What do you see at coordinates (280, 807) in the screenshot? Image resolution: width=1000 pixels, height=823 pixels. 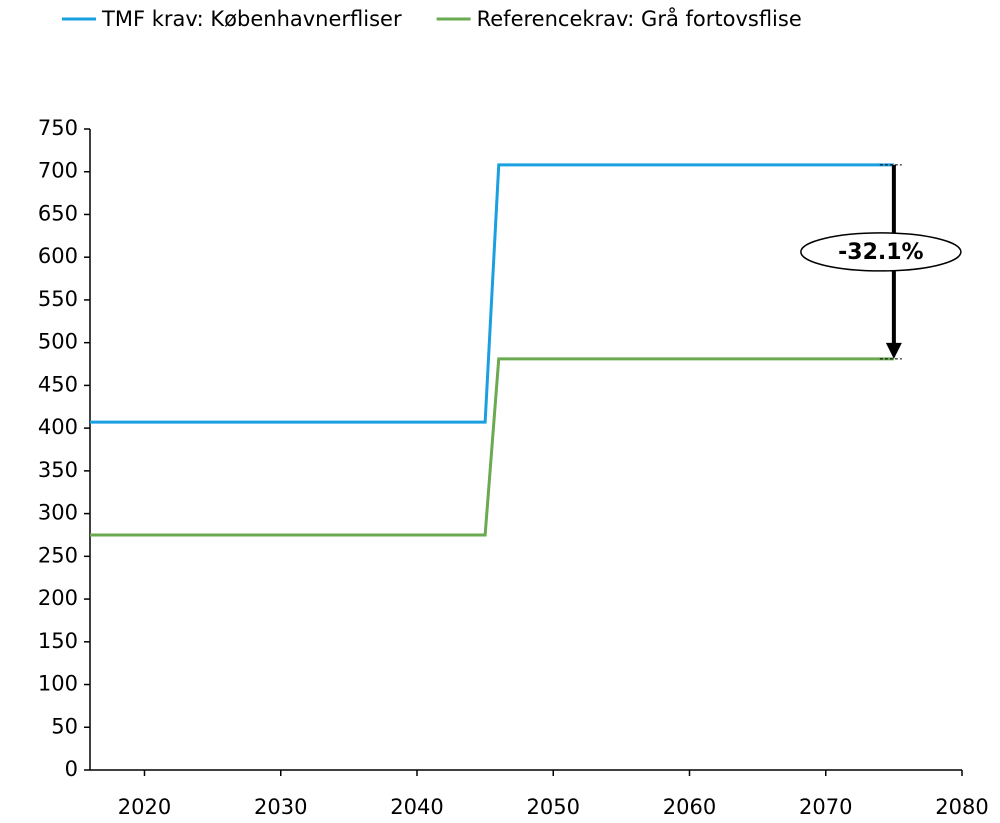 I see `x-tick-label: 2030` at bounding box center [280, 807].